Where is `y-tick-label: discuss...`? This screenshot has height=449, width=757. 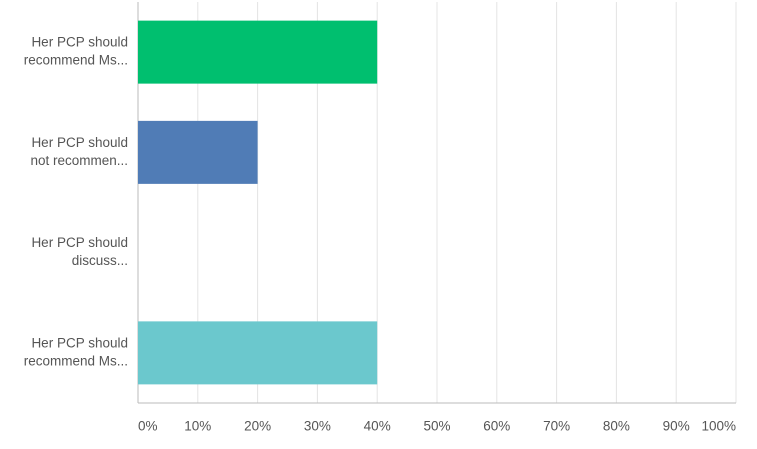
y-tick-label: discuss... is located at coordinates (100, 260).